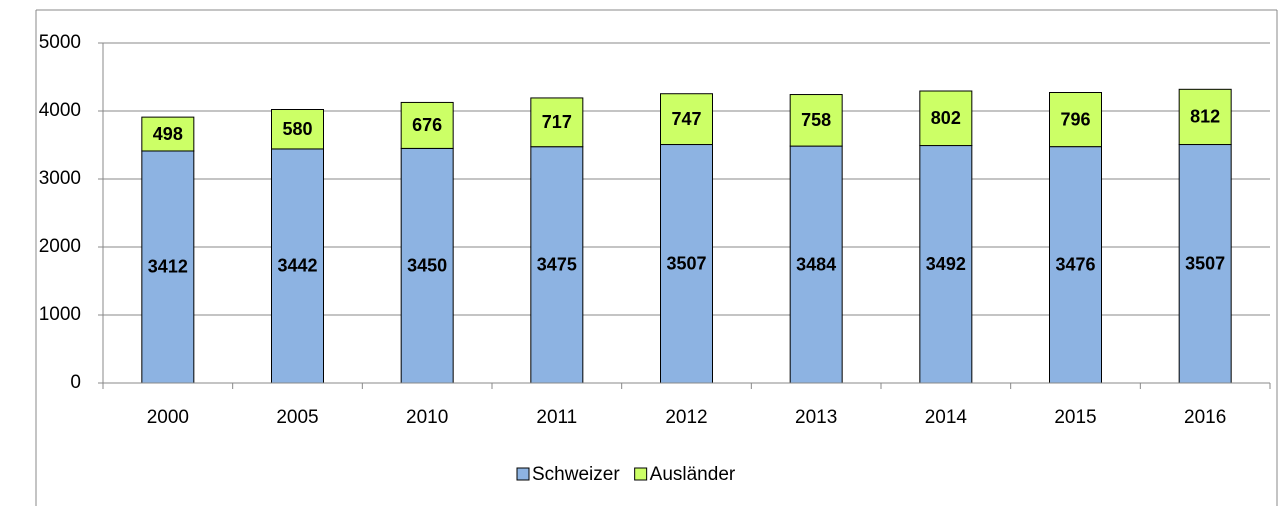 The image size is (1285, 506). I want to click on data-label: 3476, so click(1075, 265).